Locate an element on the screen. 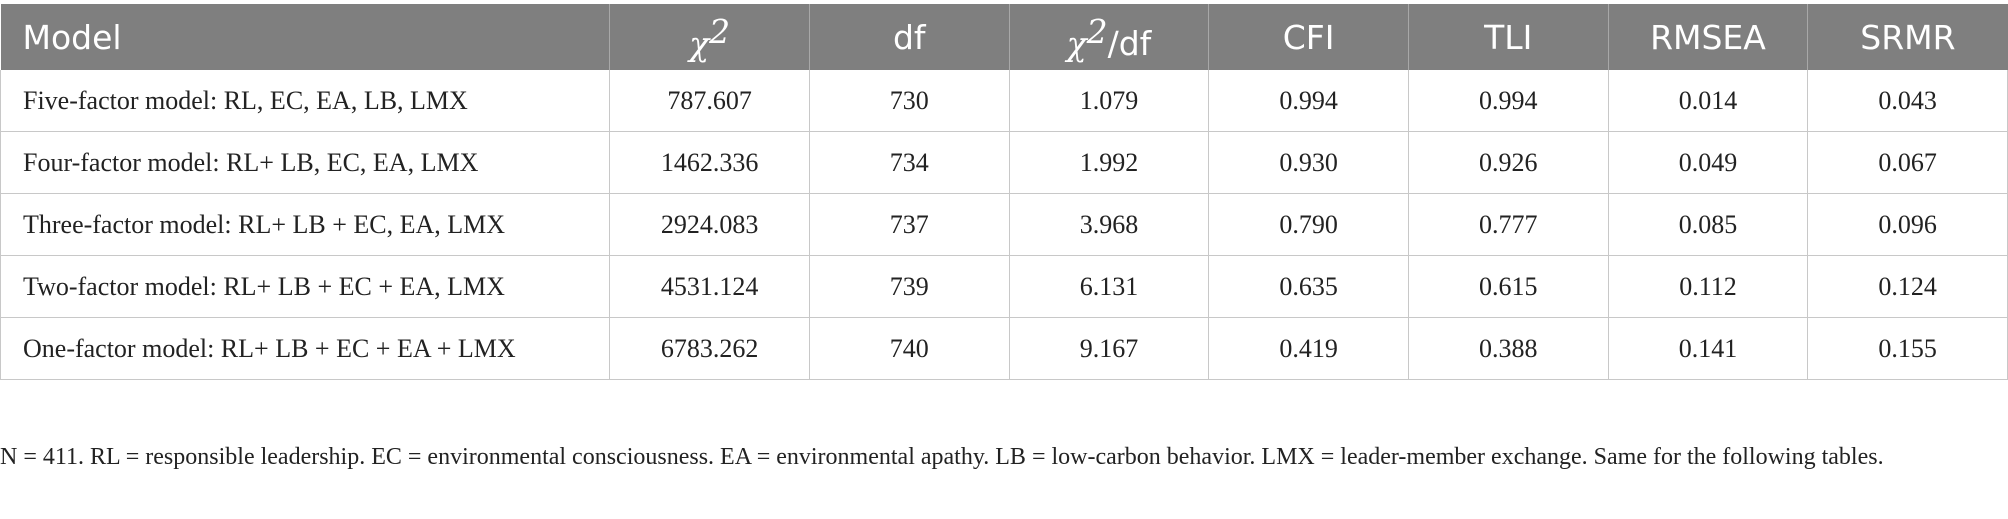  header-rmsea: RMSEA is located at coordinates (1708, 37).